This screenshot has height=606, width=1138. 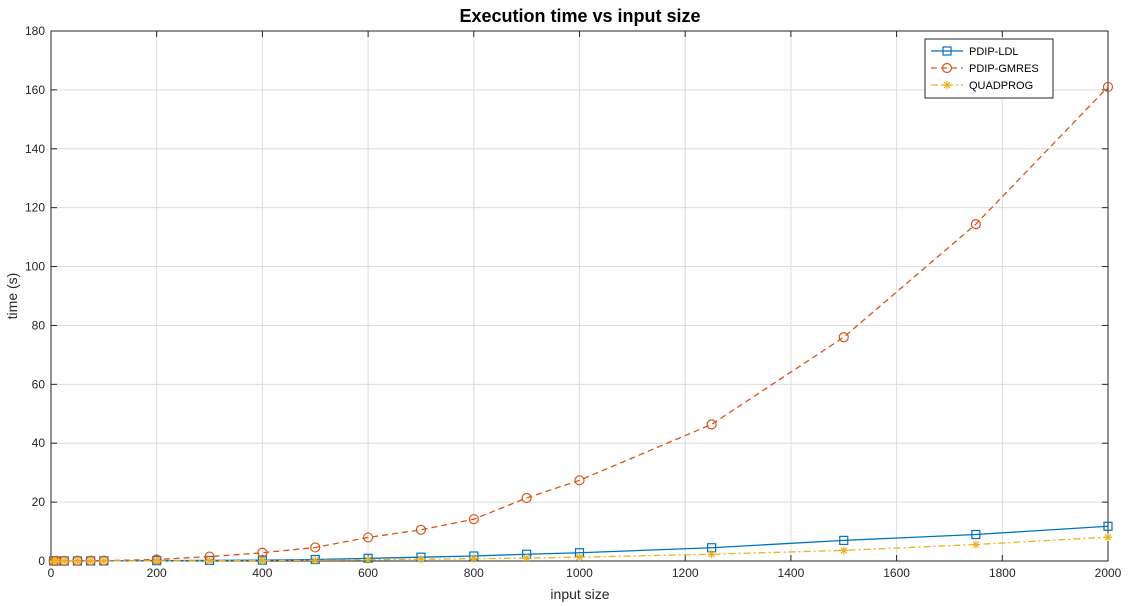 What do you see at coordinates (474, 573) in the screenshot?
I see `x-tick-label: 800` at bounding box center [474, 573].